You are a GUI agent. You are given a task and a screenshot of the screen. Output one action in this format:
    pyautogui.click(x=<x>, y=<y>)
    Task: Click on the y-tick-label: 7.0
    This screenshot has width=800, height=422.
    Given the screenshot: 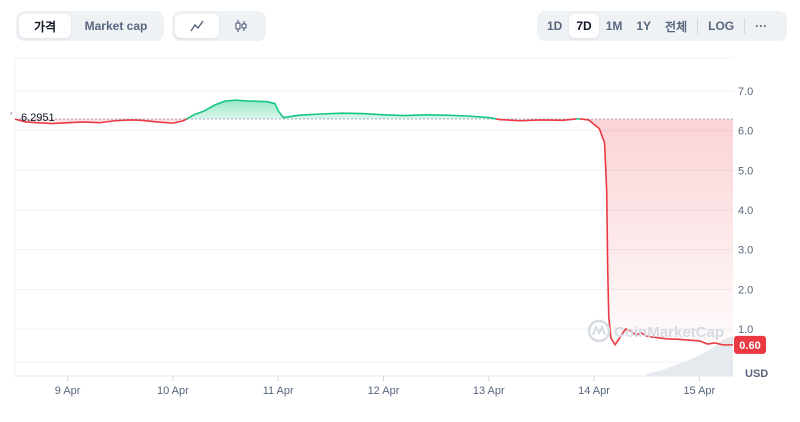 What is the action you would take?
    pyautogui.click(x=745, y=92)
    